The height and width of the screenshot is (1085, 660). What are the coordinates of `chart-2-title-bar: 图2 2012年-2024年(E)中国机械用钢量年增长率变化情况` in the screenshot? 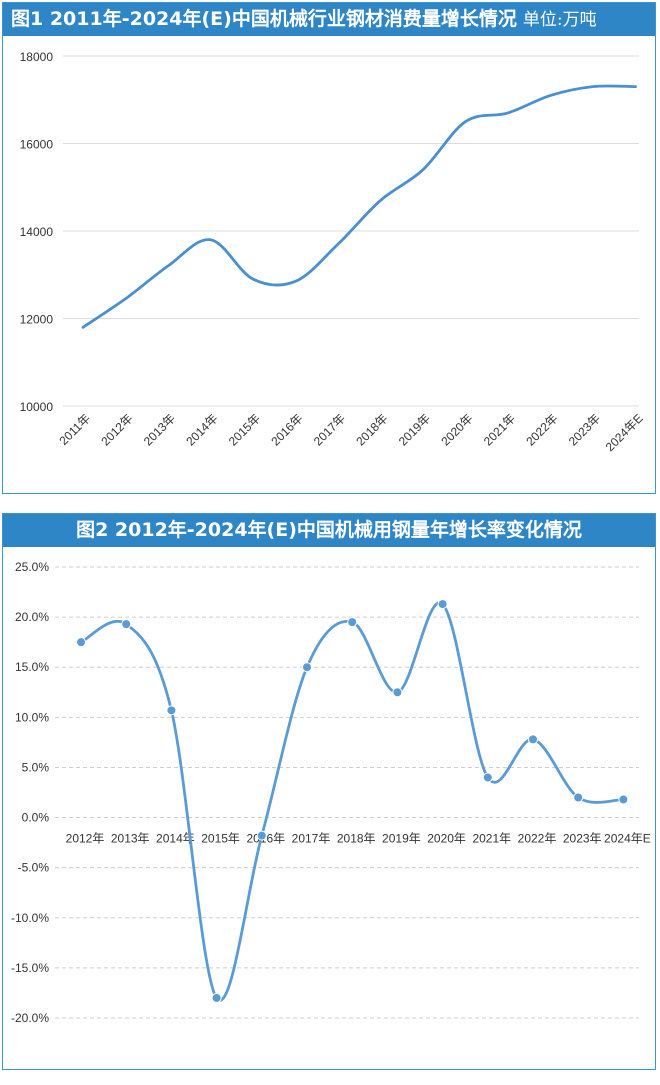 It's located at (329, 530).